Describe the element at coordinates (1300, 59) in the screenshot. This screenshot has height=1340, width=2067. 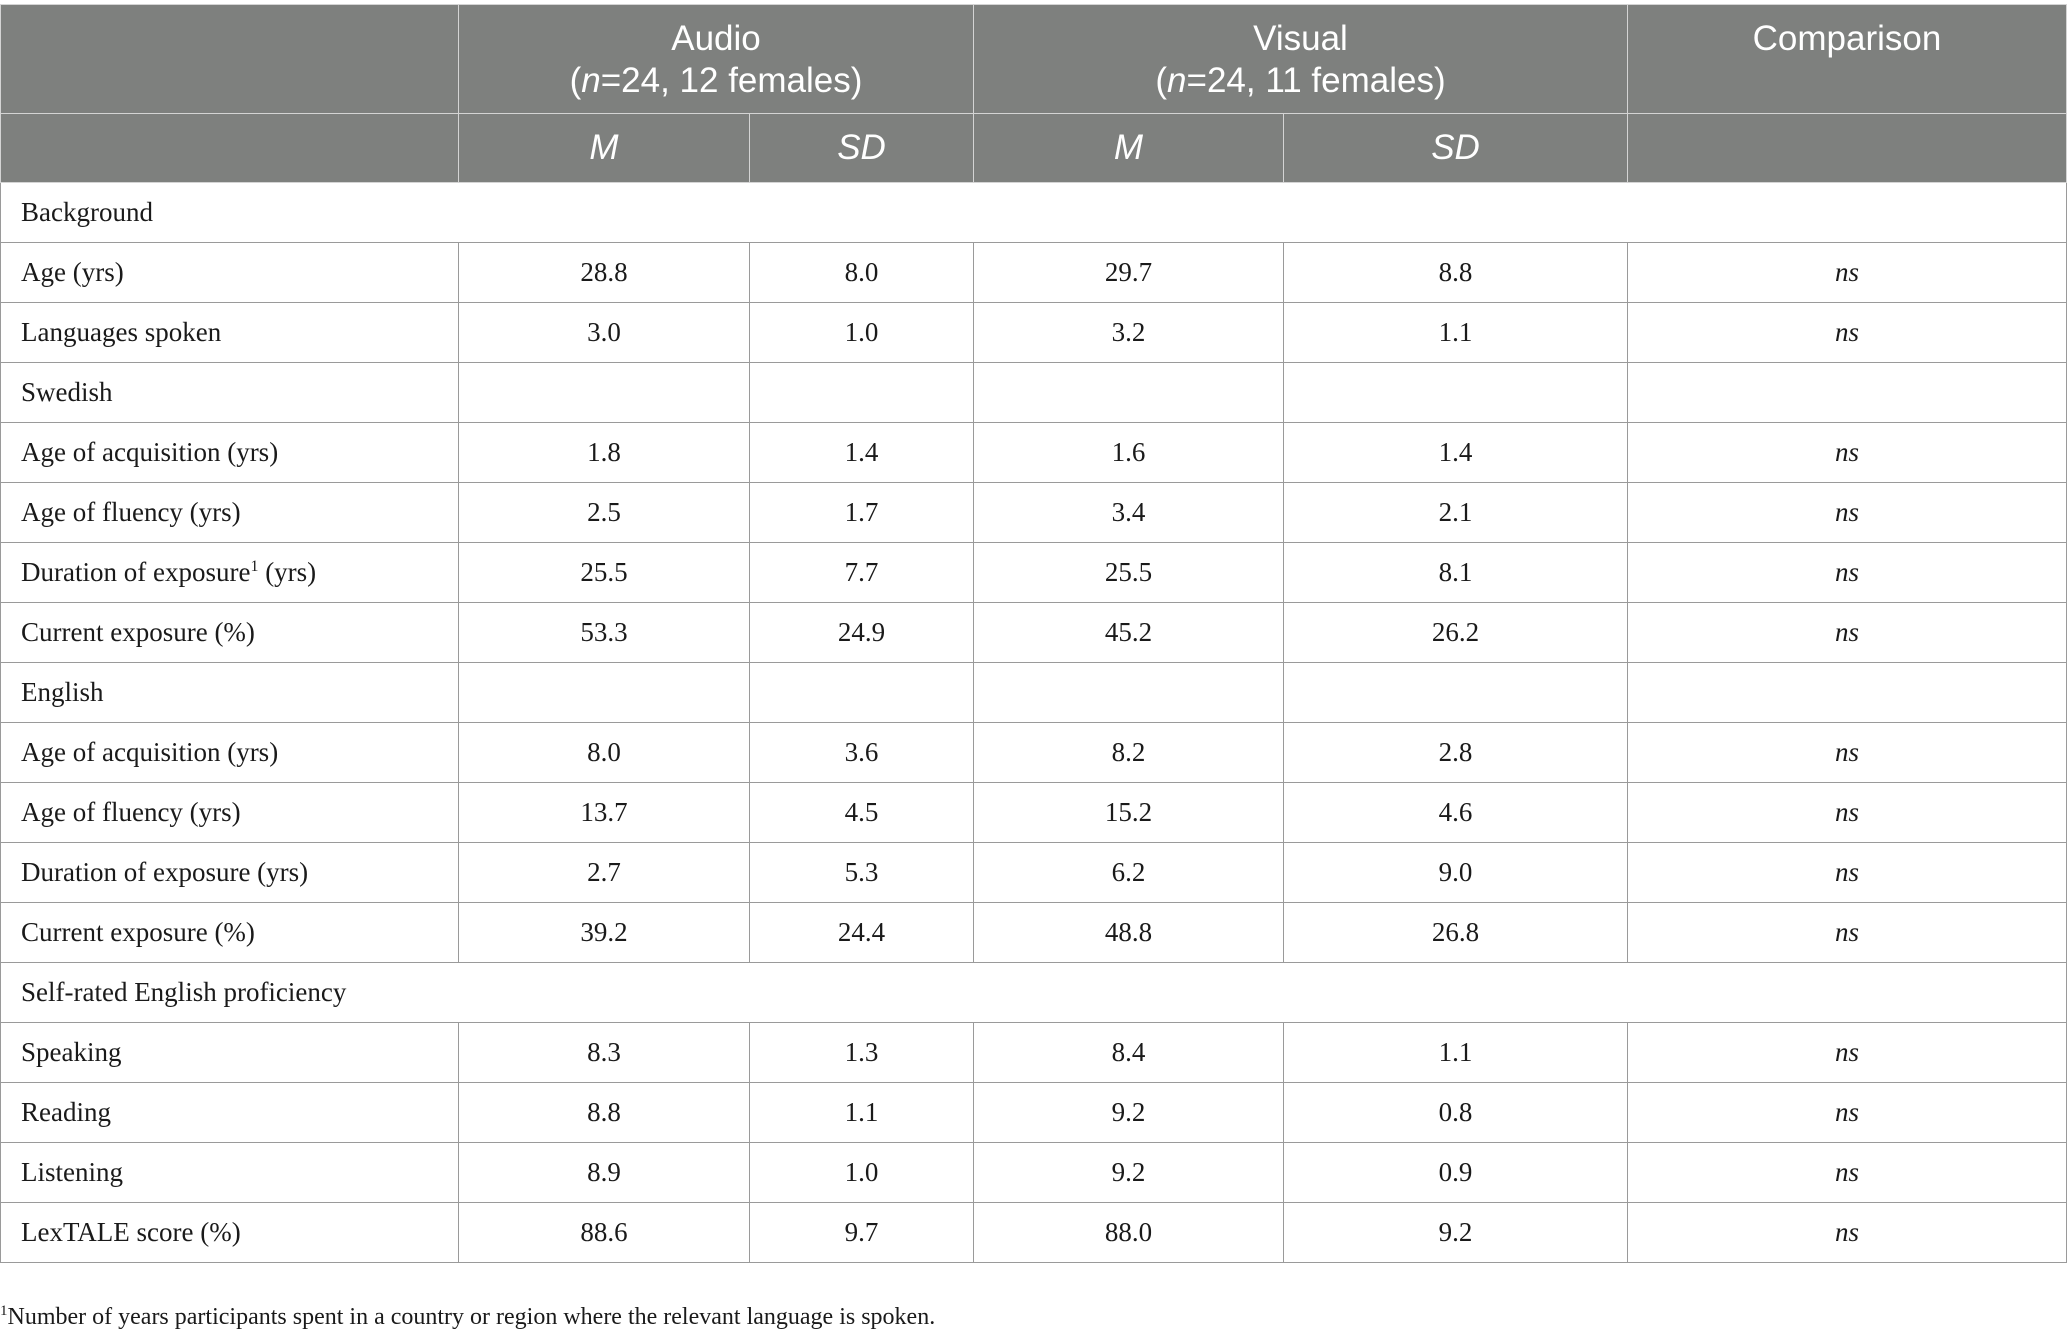
I see `visual-group-header: Visual (n=24, 11 females)` at that location.